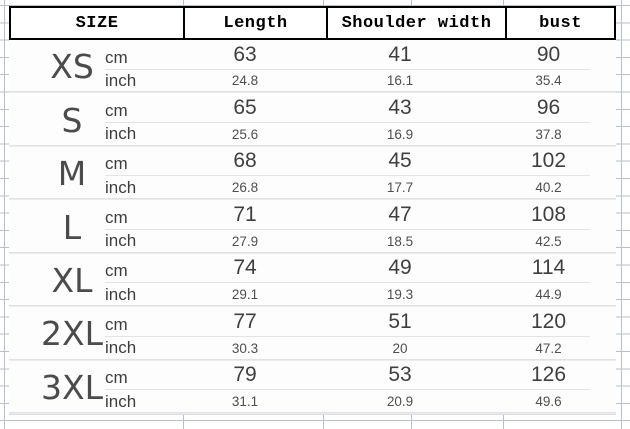 The height and width of the screenshot is (429, 630). Describe the element at coordinates (312, 334) in the screenshot. I see `size-row-group: 2XL cm 77 51 120 inch 30.3 20 47.2` at that location.